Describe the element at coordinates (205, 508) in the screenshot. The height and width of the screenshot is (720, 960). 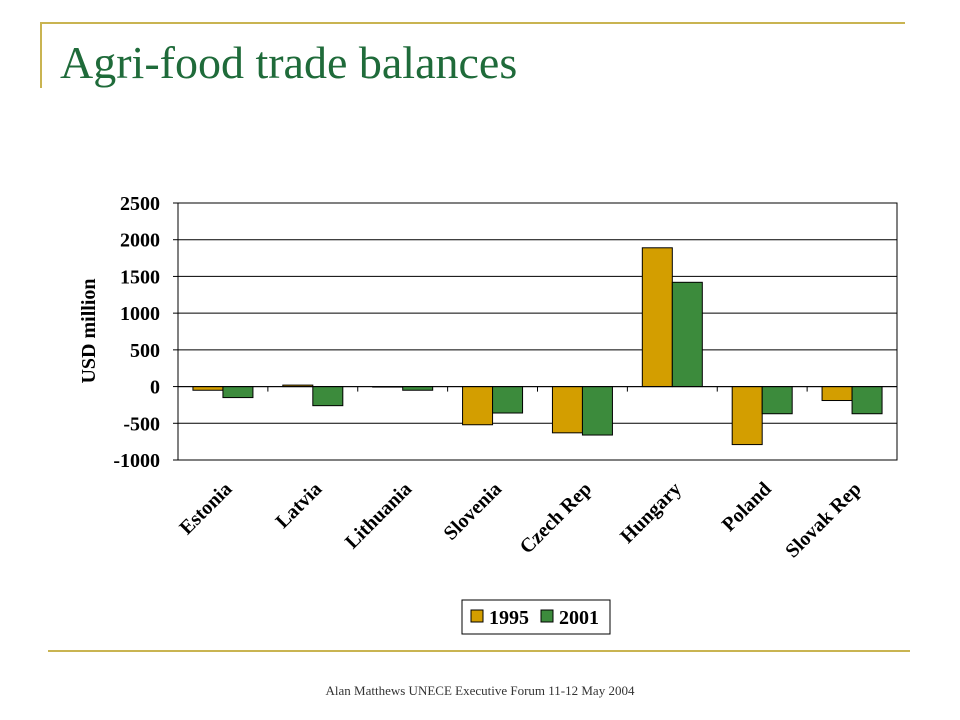
I see `x-tick-label: Estonia` at that location.